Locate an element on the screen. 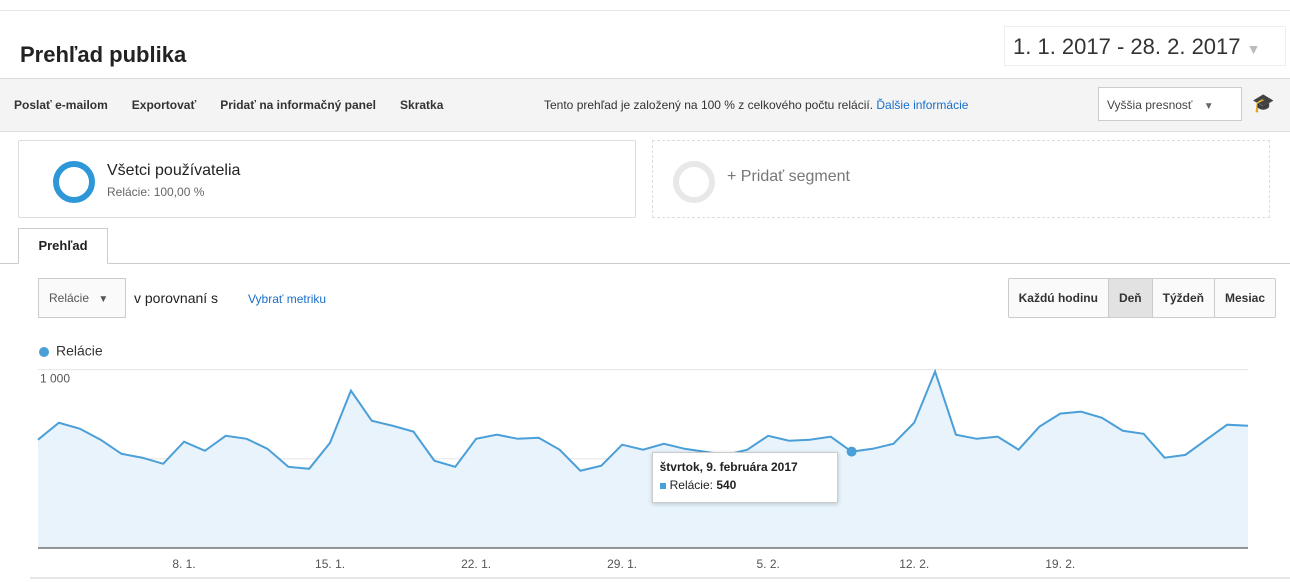 Image resolution: width=1290 pixels, height=582 pixels. notice-link: Ďalšie informácie is located at coordinates (922, 105).